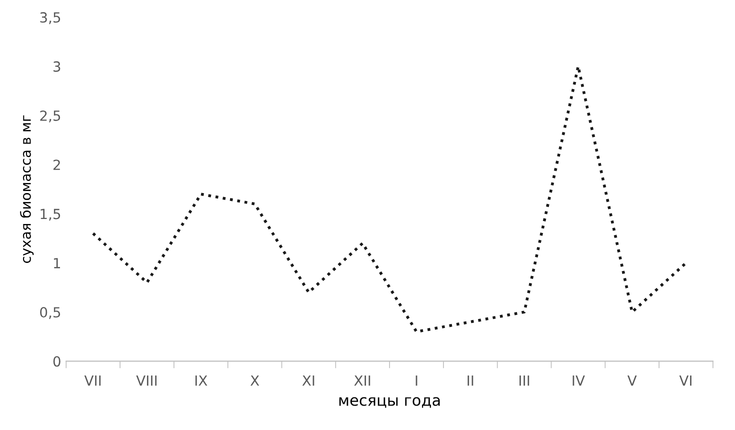 This screenshot has width=735, height=430. Describe the element at coordinates (362, 381) in the screenshot. I see `x-tick-label: XII` at that location.